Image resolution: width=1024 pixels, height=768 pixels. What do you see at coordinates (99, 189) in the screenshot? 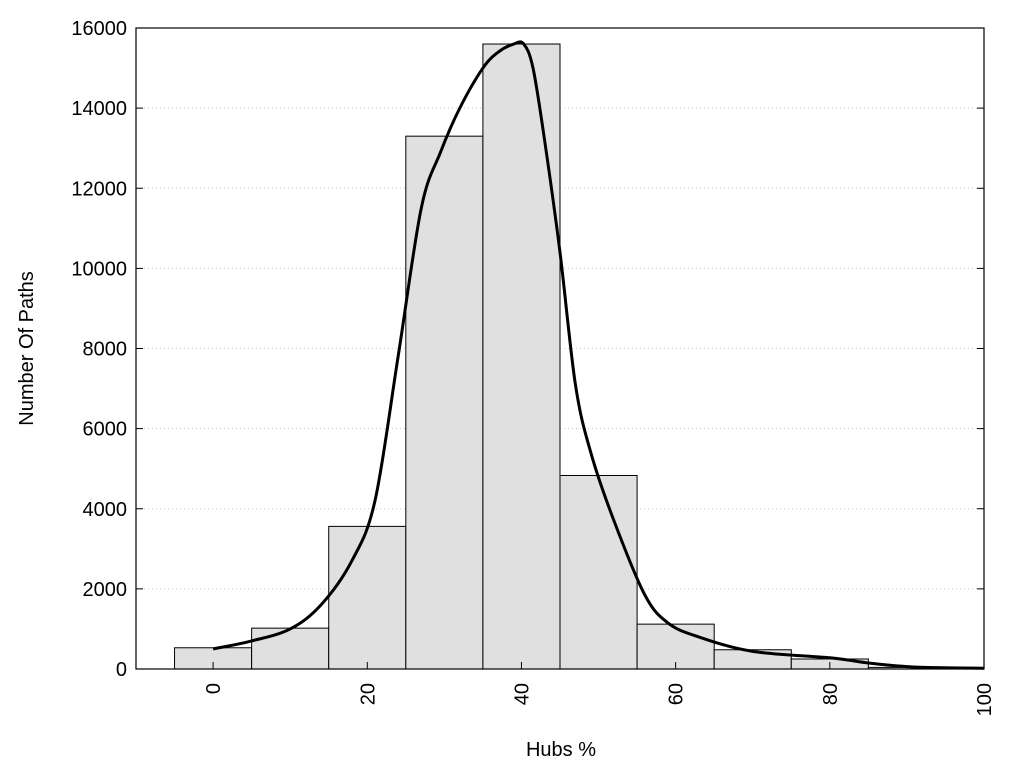
I see `y-tick-label: 12000` at bounding box center [99, 189].